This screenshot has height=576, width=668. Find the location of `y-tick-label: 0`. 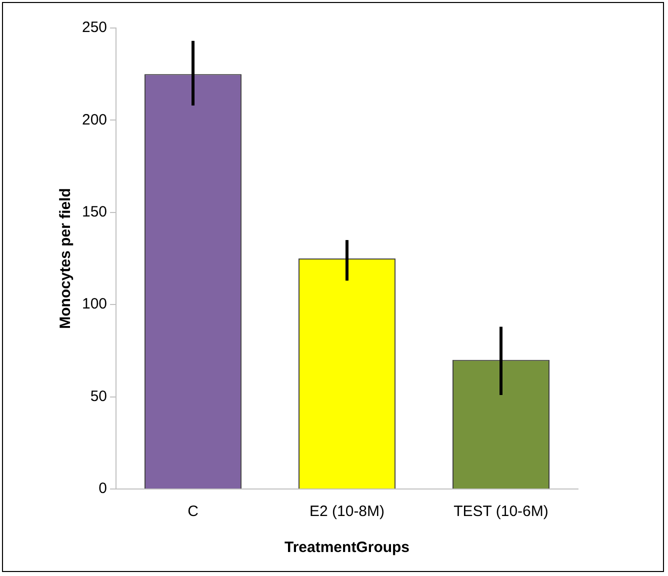

y-tick-label: 0 is located at coordinates (103, 489).